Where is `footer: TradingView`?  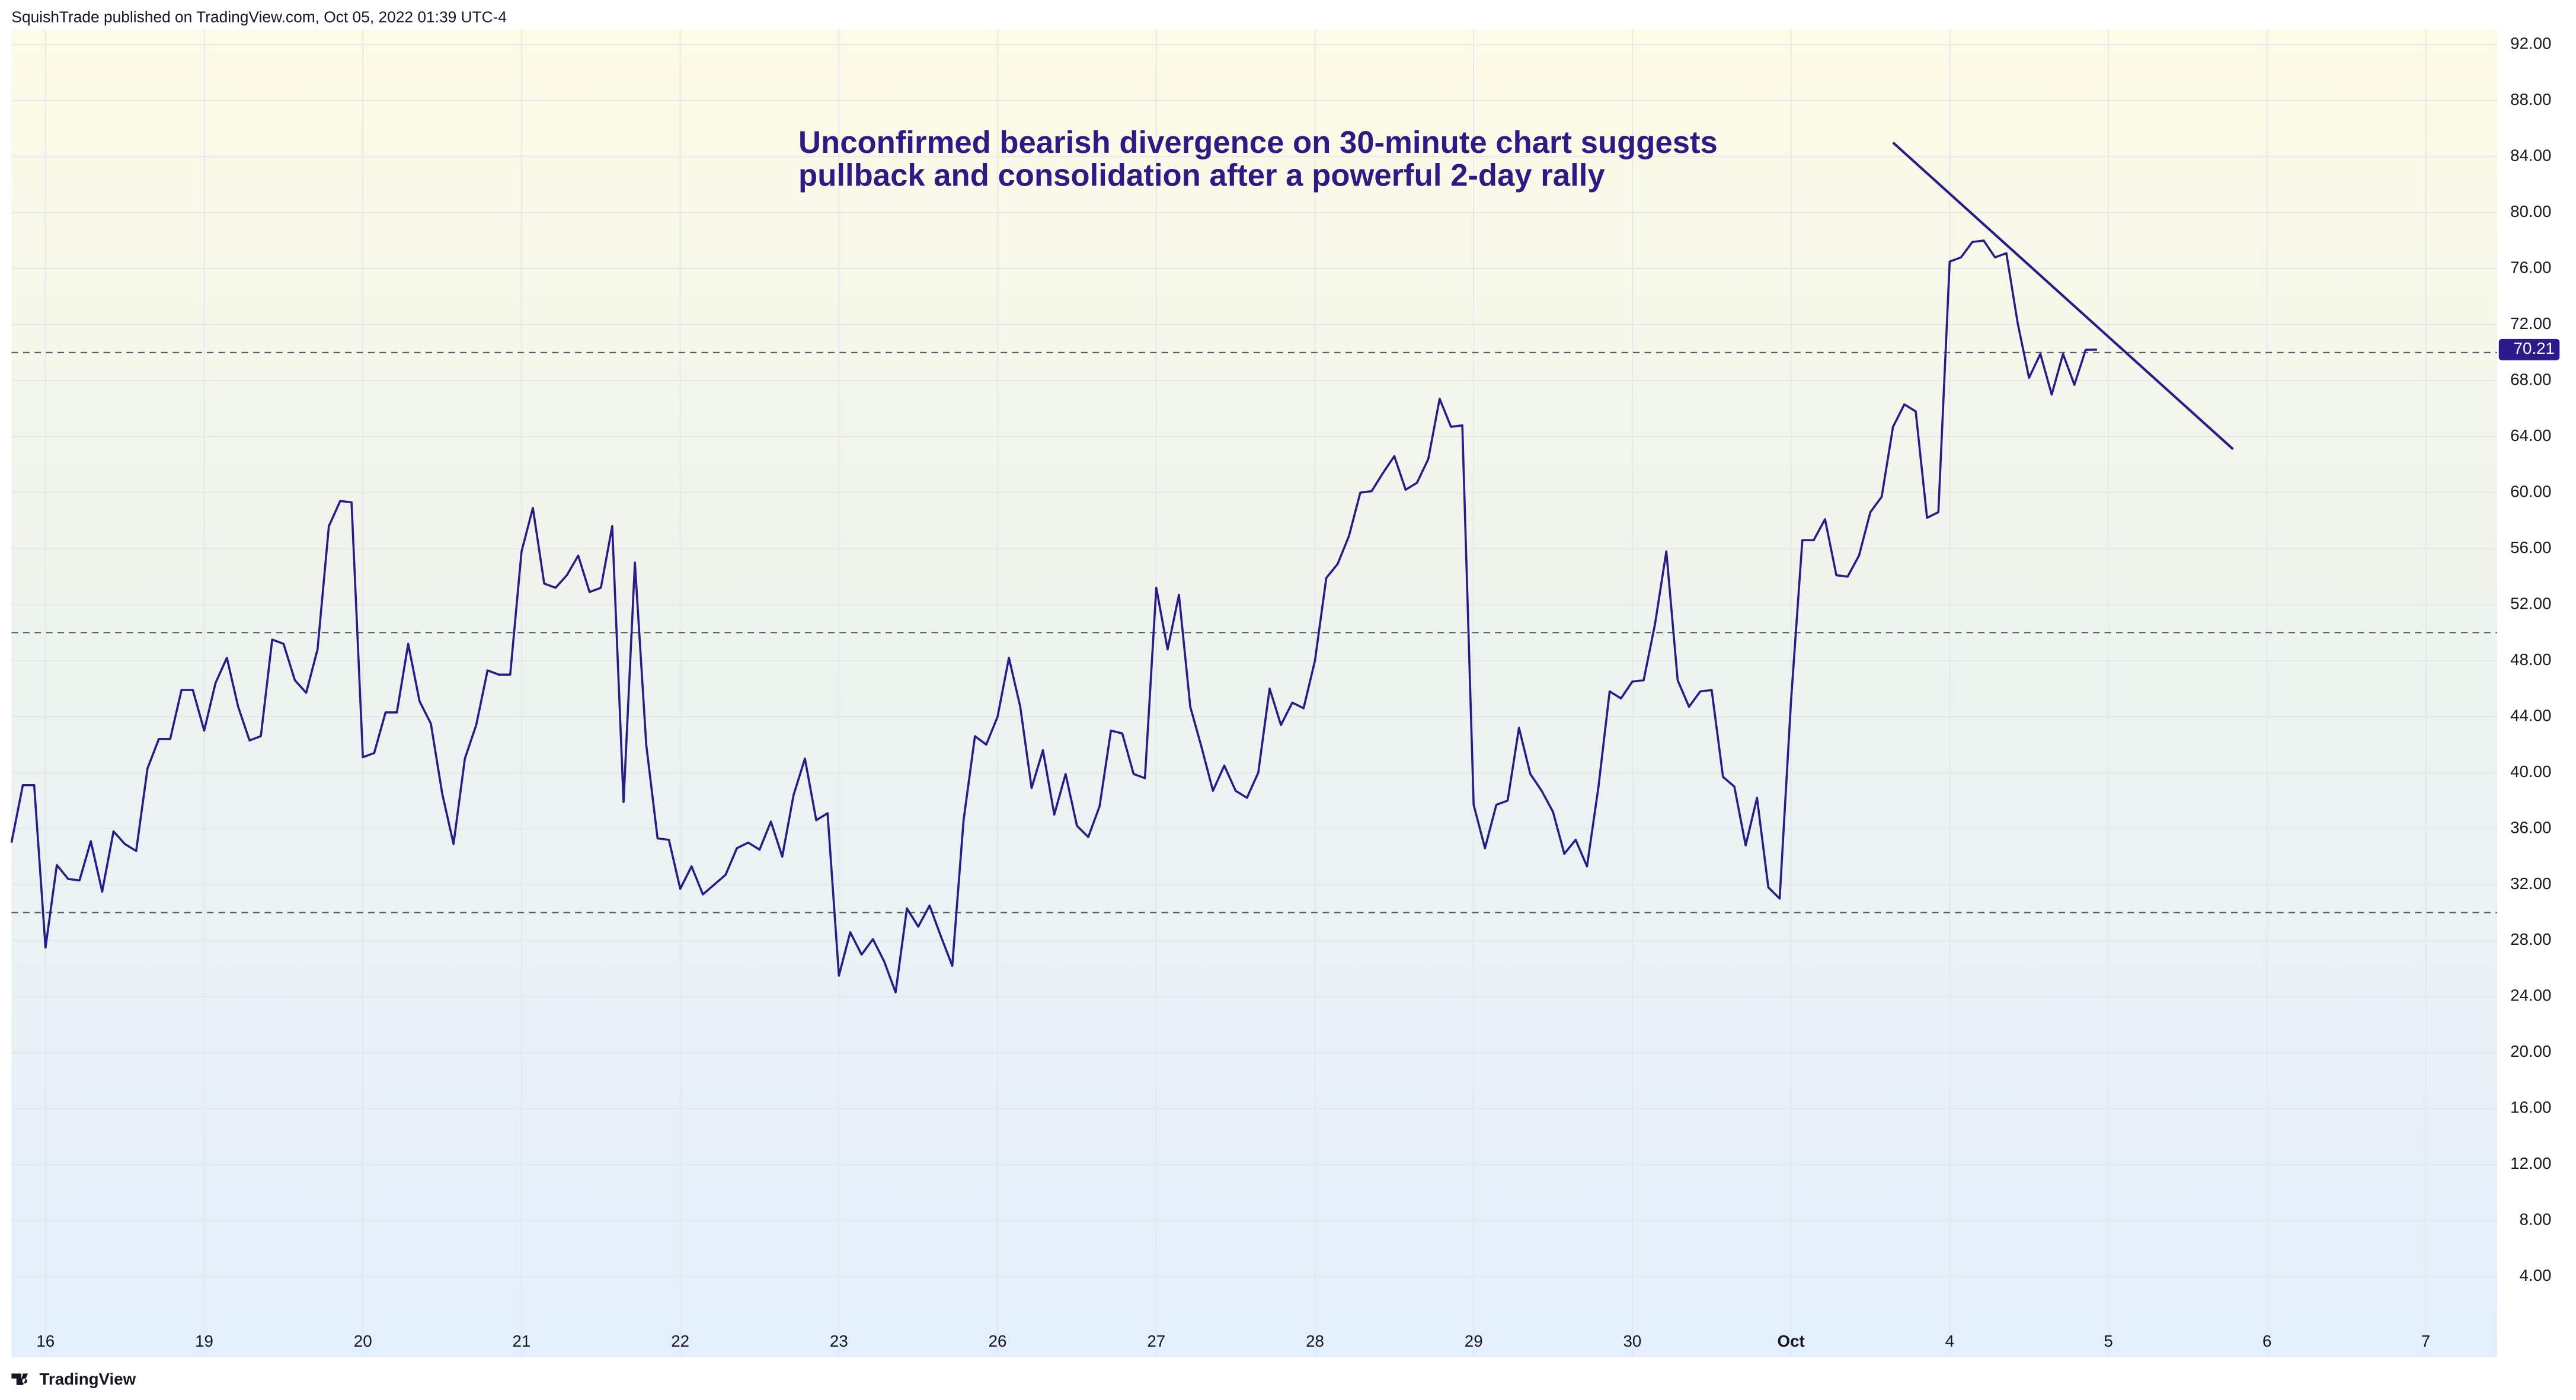
footer: TradingView is located at coordinates (88, 1379).